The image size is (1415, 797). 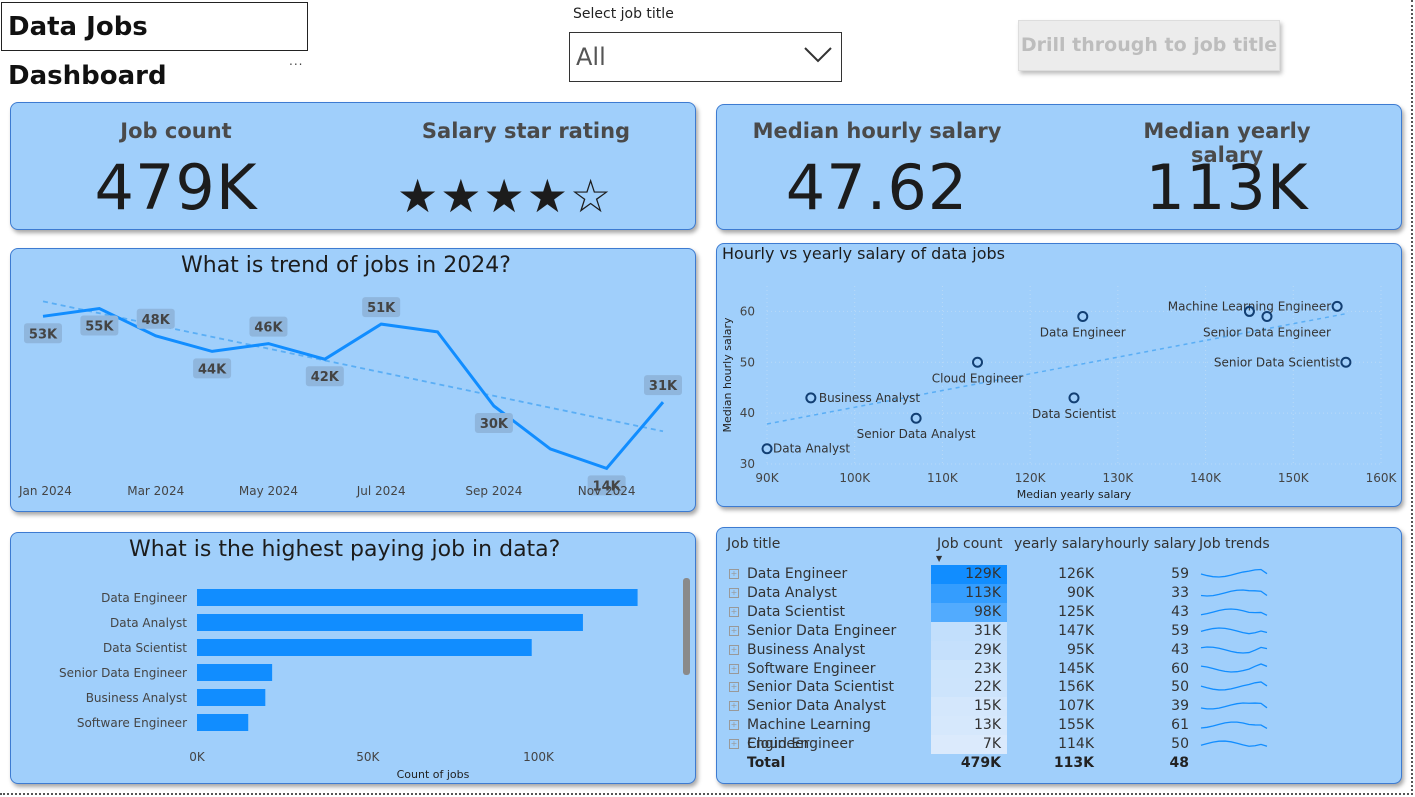 I want to click on data-label: 14K, so click(x=606, y=485).